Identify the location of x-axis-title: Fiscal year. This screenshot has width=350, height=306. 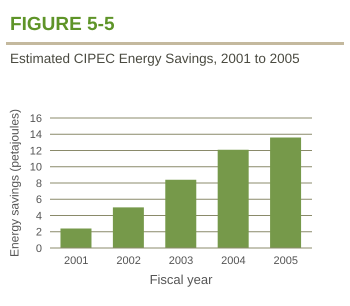
(182, 279).